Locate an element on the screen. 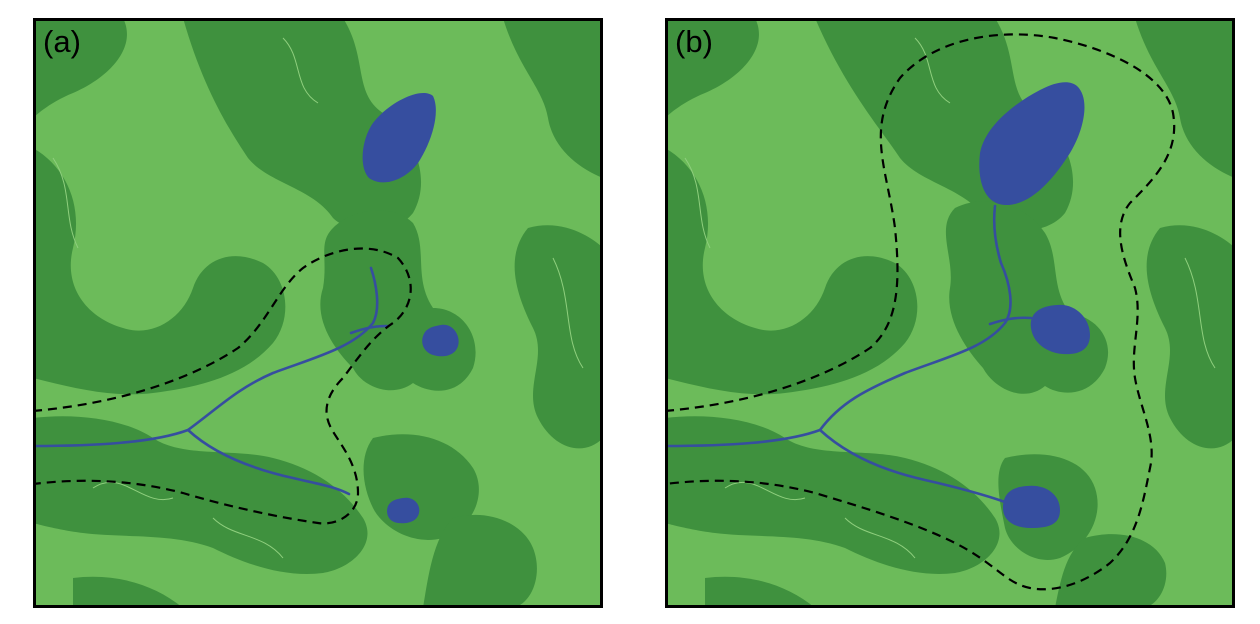 This screenshot has width=1260, height=624. catchment-boundary-dashed is located at coordinates (222, 386).